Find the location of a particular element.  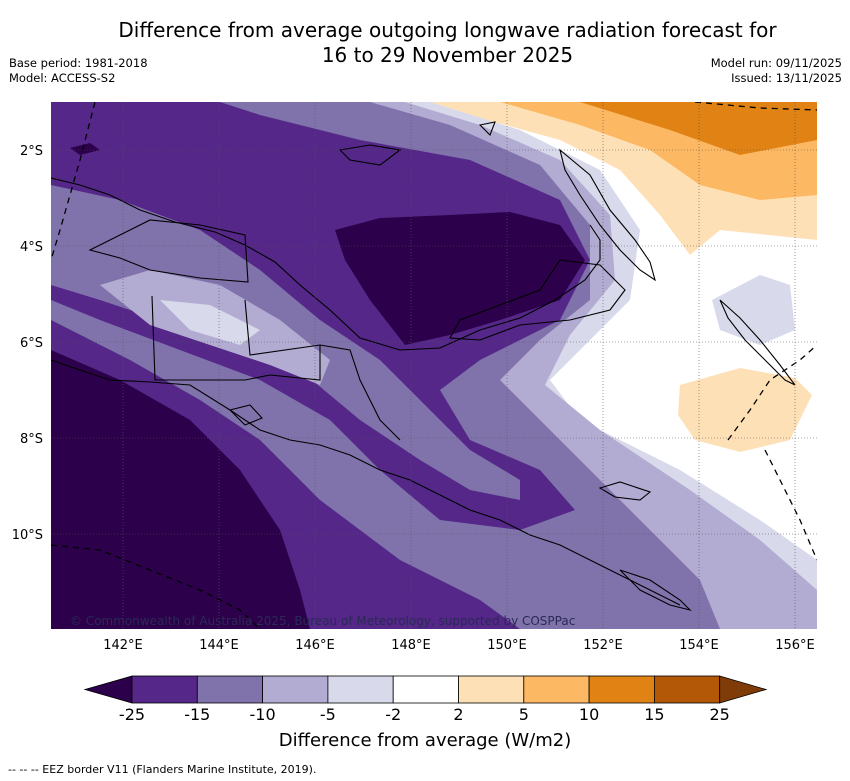

province-border-west is located at coordinates (236, 338).